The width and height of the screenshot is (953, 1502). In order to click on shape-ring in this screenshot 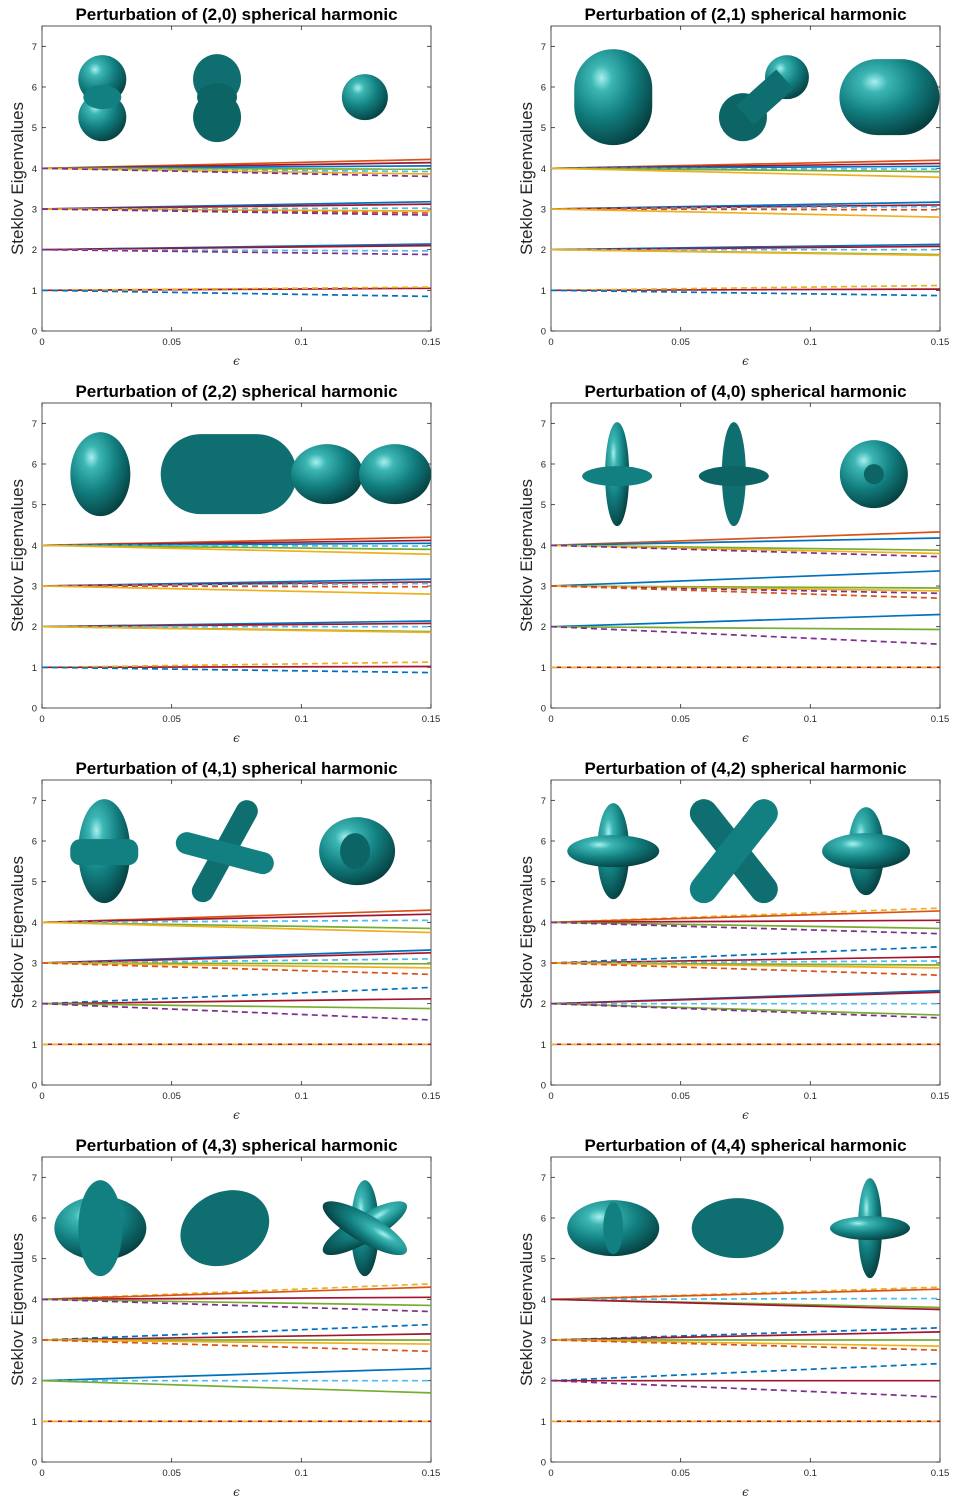, I will do `click(733, 476)`.